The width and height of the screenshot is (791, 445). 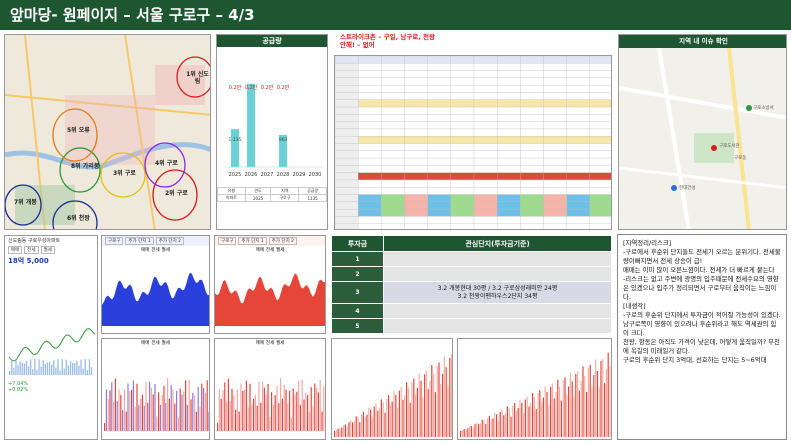 What do you see at coordinates (139, 241) in the screenshot?
I see `chart1-tab: 추가 단지 1` at bounding box center [139, 241].